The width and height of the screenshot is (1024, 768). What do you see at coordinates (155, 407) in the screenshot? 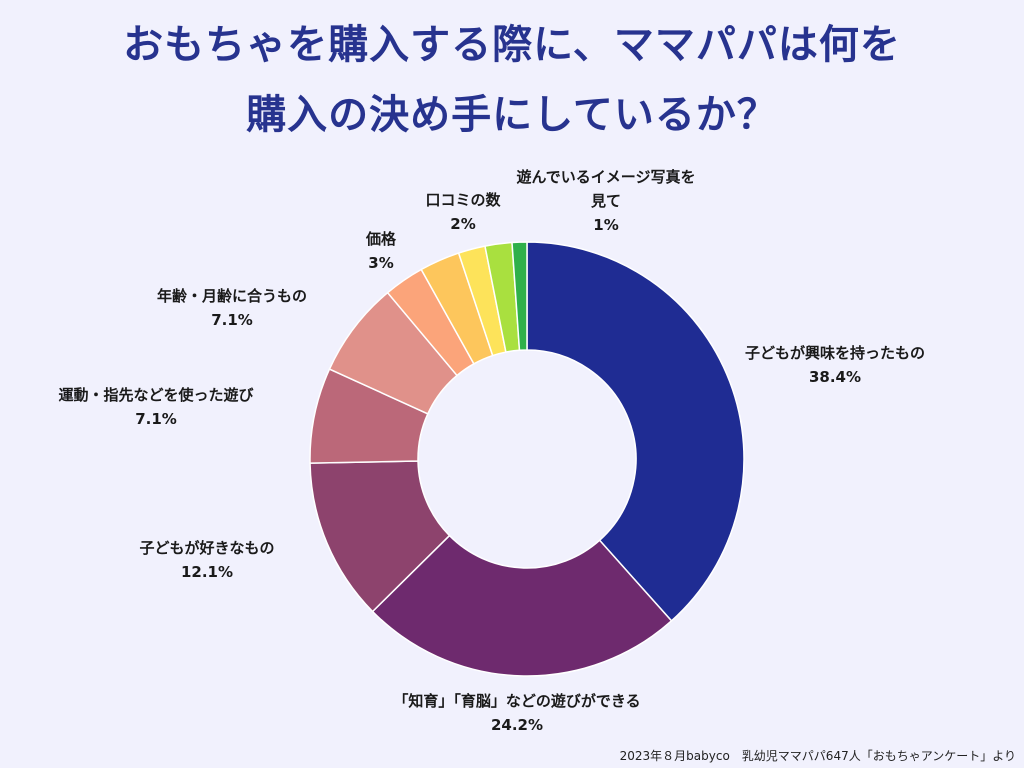
I see `label-exercise: 運動・指先などを使った遊び 7.1%` at bounding box center [155, 407].